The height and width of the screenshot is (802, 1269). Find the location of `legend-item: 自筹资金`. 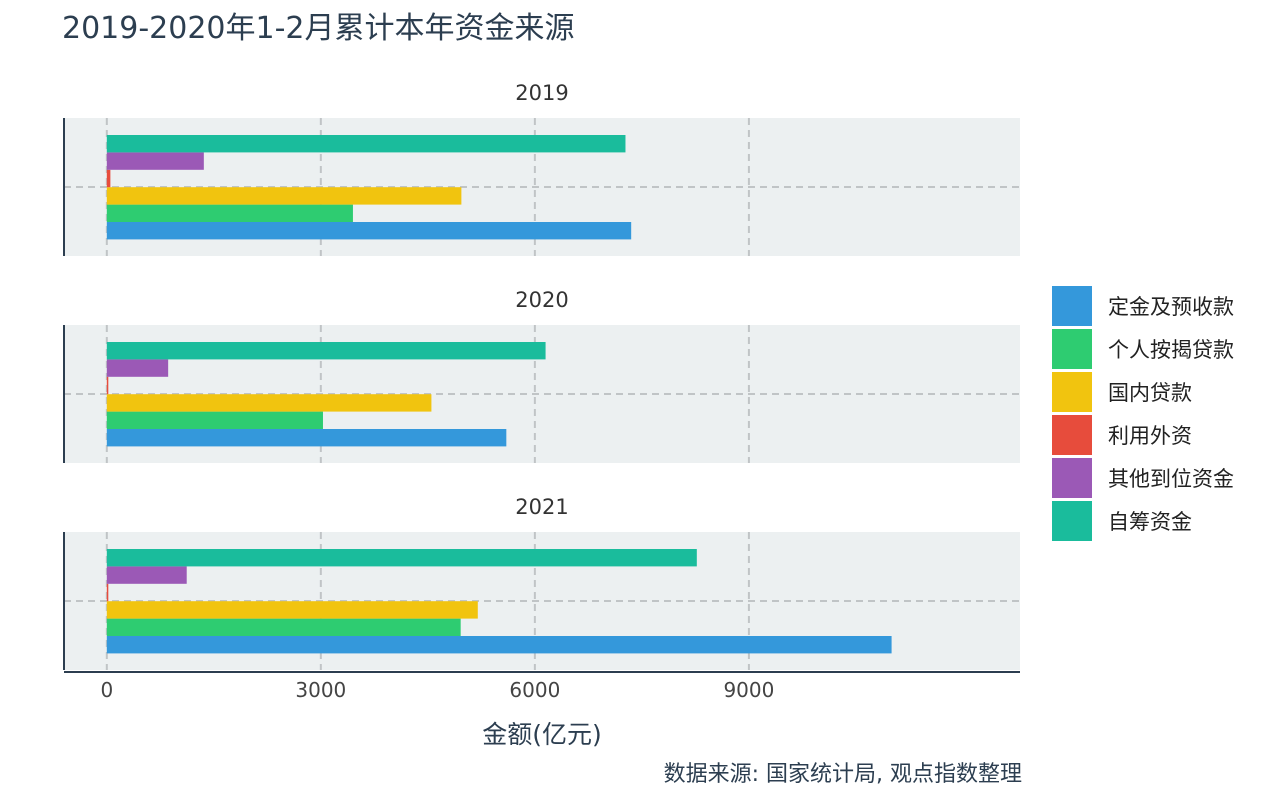

legend-item: 自筹资金 is located at coordinates (1122, 521).